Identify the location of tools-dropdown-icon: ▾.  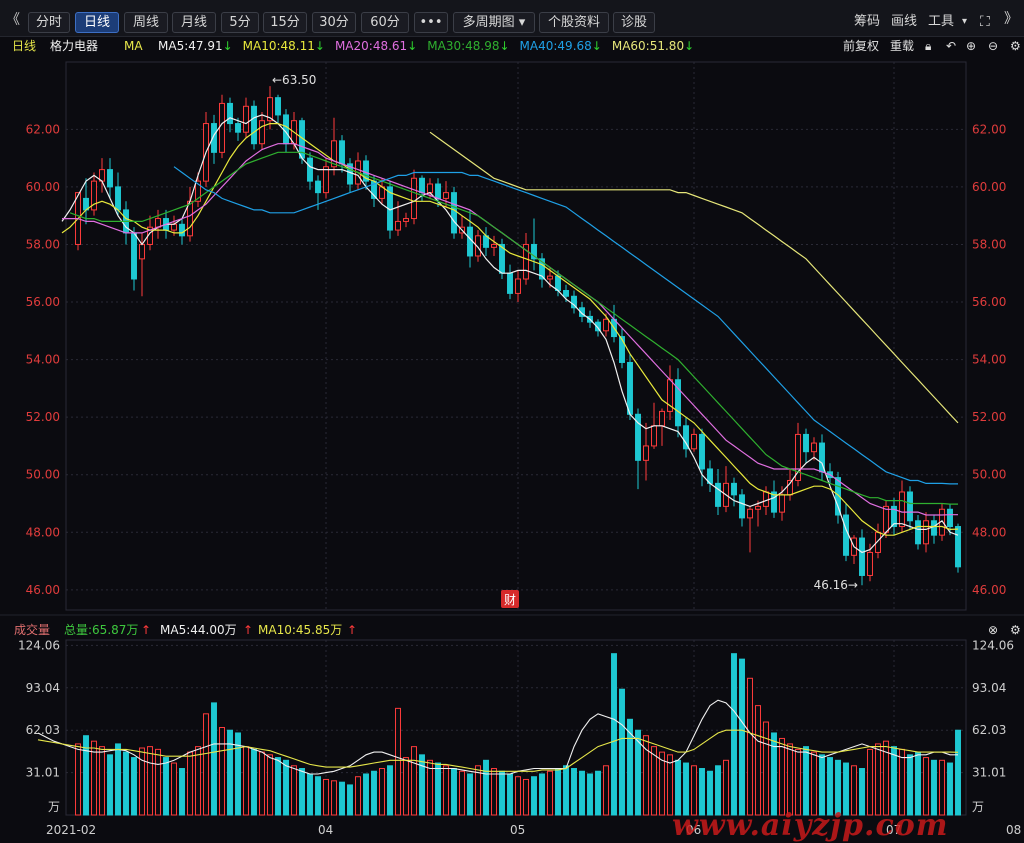
(965, 21).